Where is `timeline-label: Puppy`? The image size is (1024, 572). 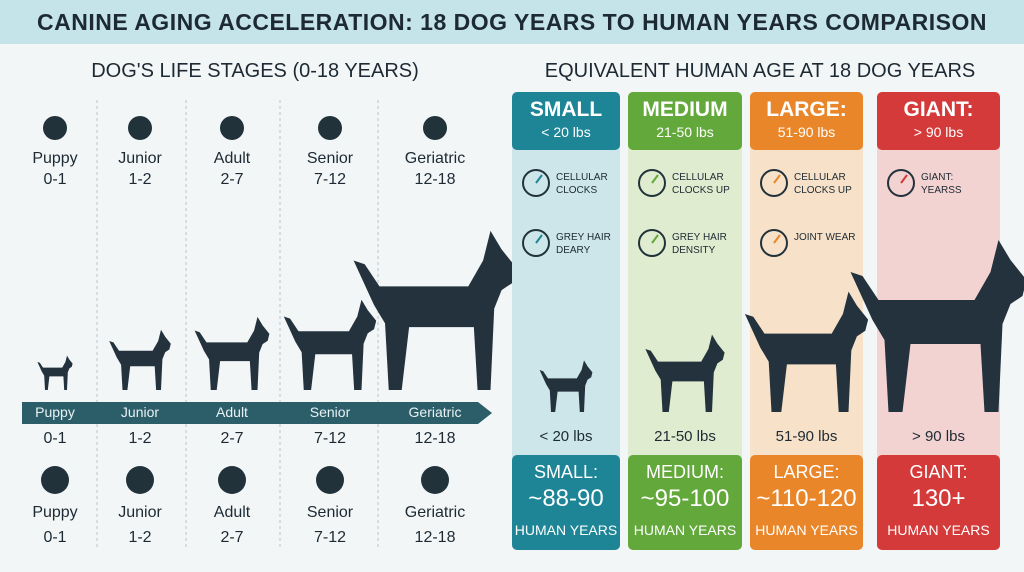 timeline-label: Puppy is located at coordinates (55, 412).